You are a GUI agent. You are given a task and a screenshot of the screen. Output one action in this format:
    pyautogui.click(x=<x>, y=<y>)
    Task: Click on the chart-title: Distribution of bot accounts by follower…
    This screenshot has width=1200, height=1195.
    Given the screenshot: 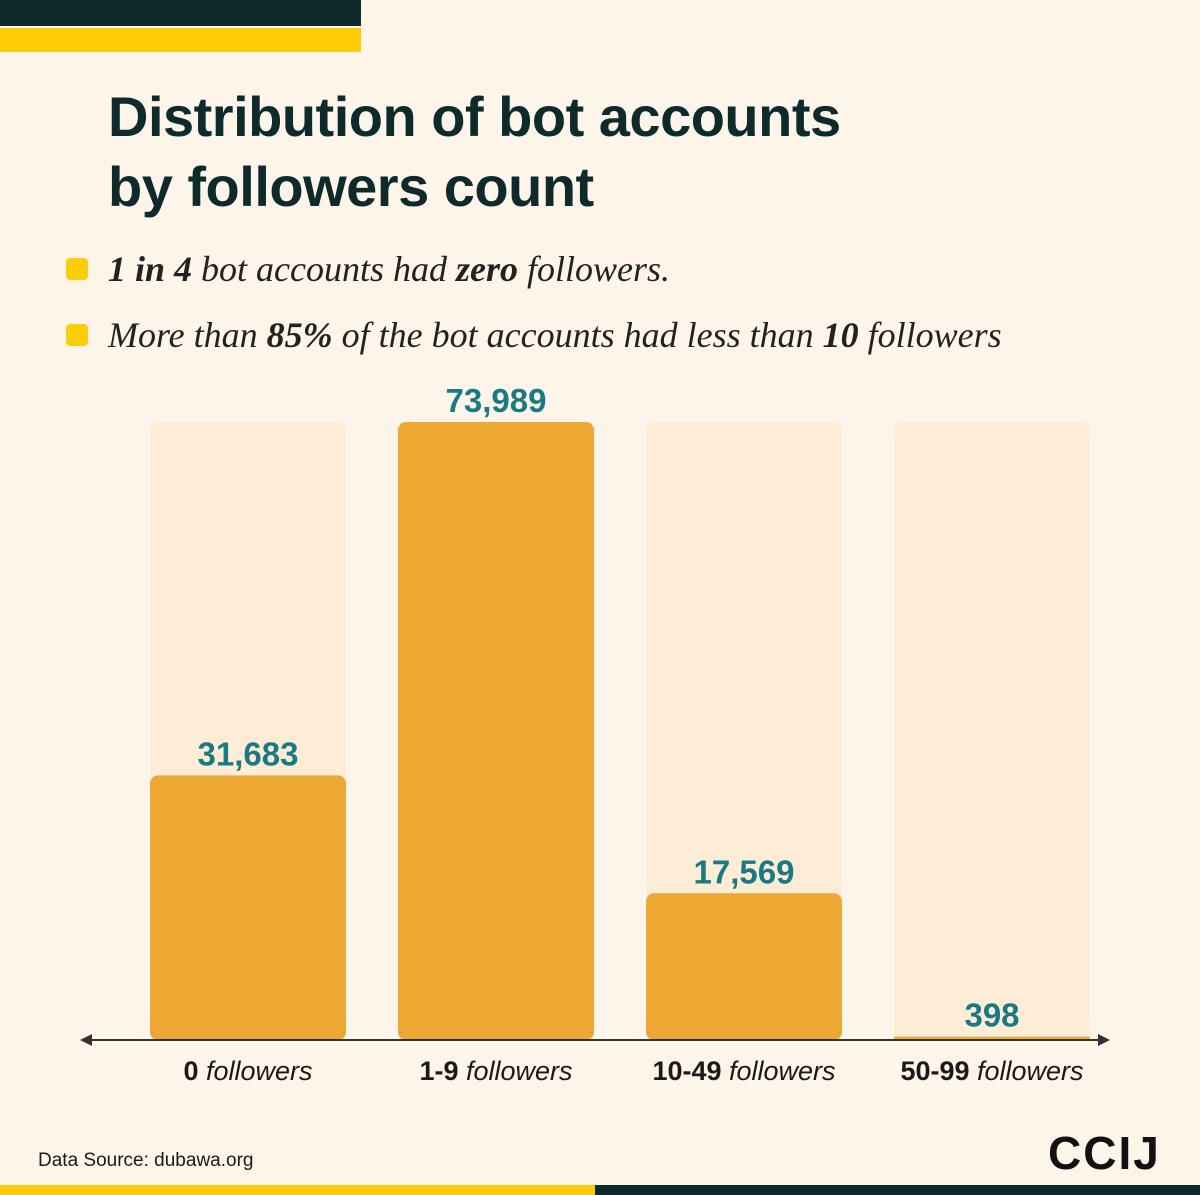 What is the action you would take?
    pyautogui.click(x=558, y=152)
    